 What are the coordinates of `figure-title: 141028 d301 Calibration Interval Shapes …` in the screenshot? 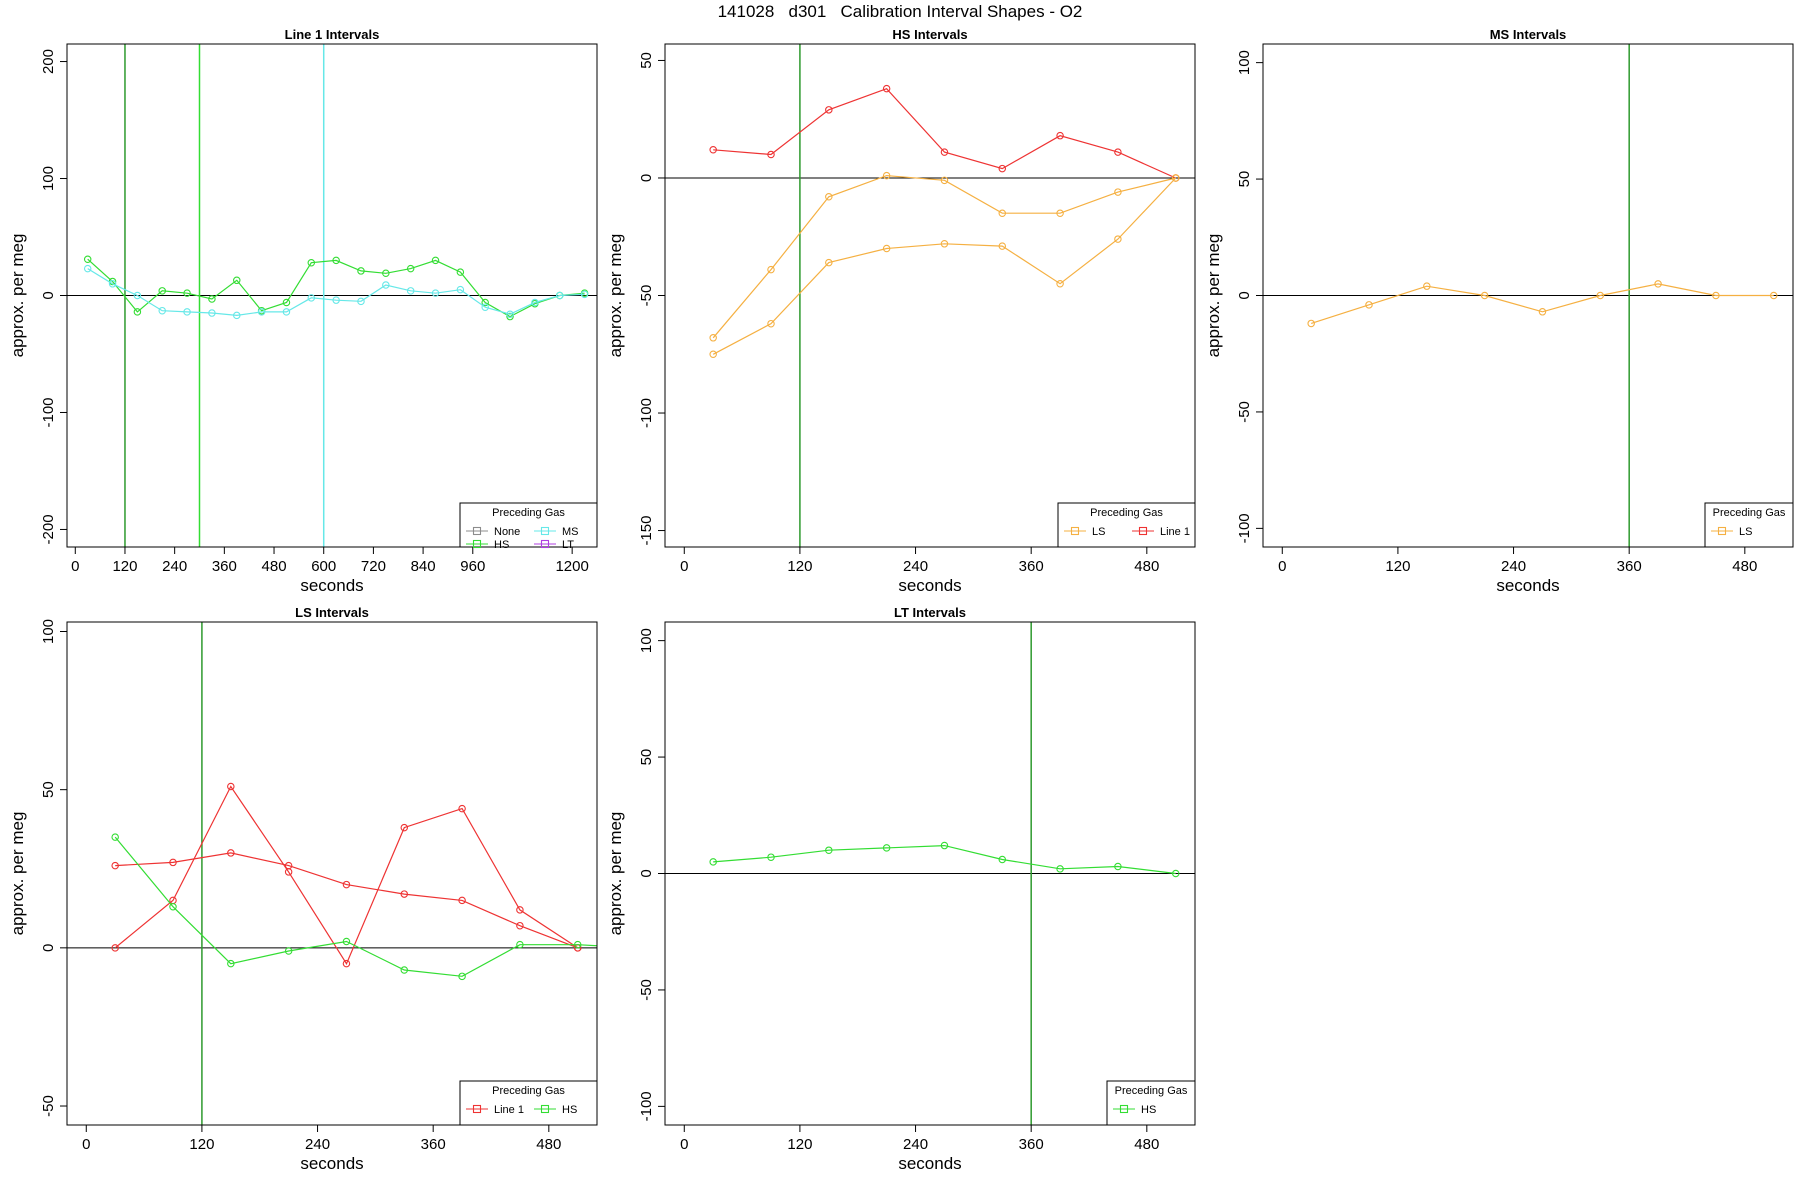 It's located at (900, 11).